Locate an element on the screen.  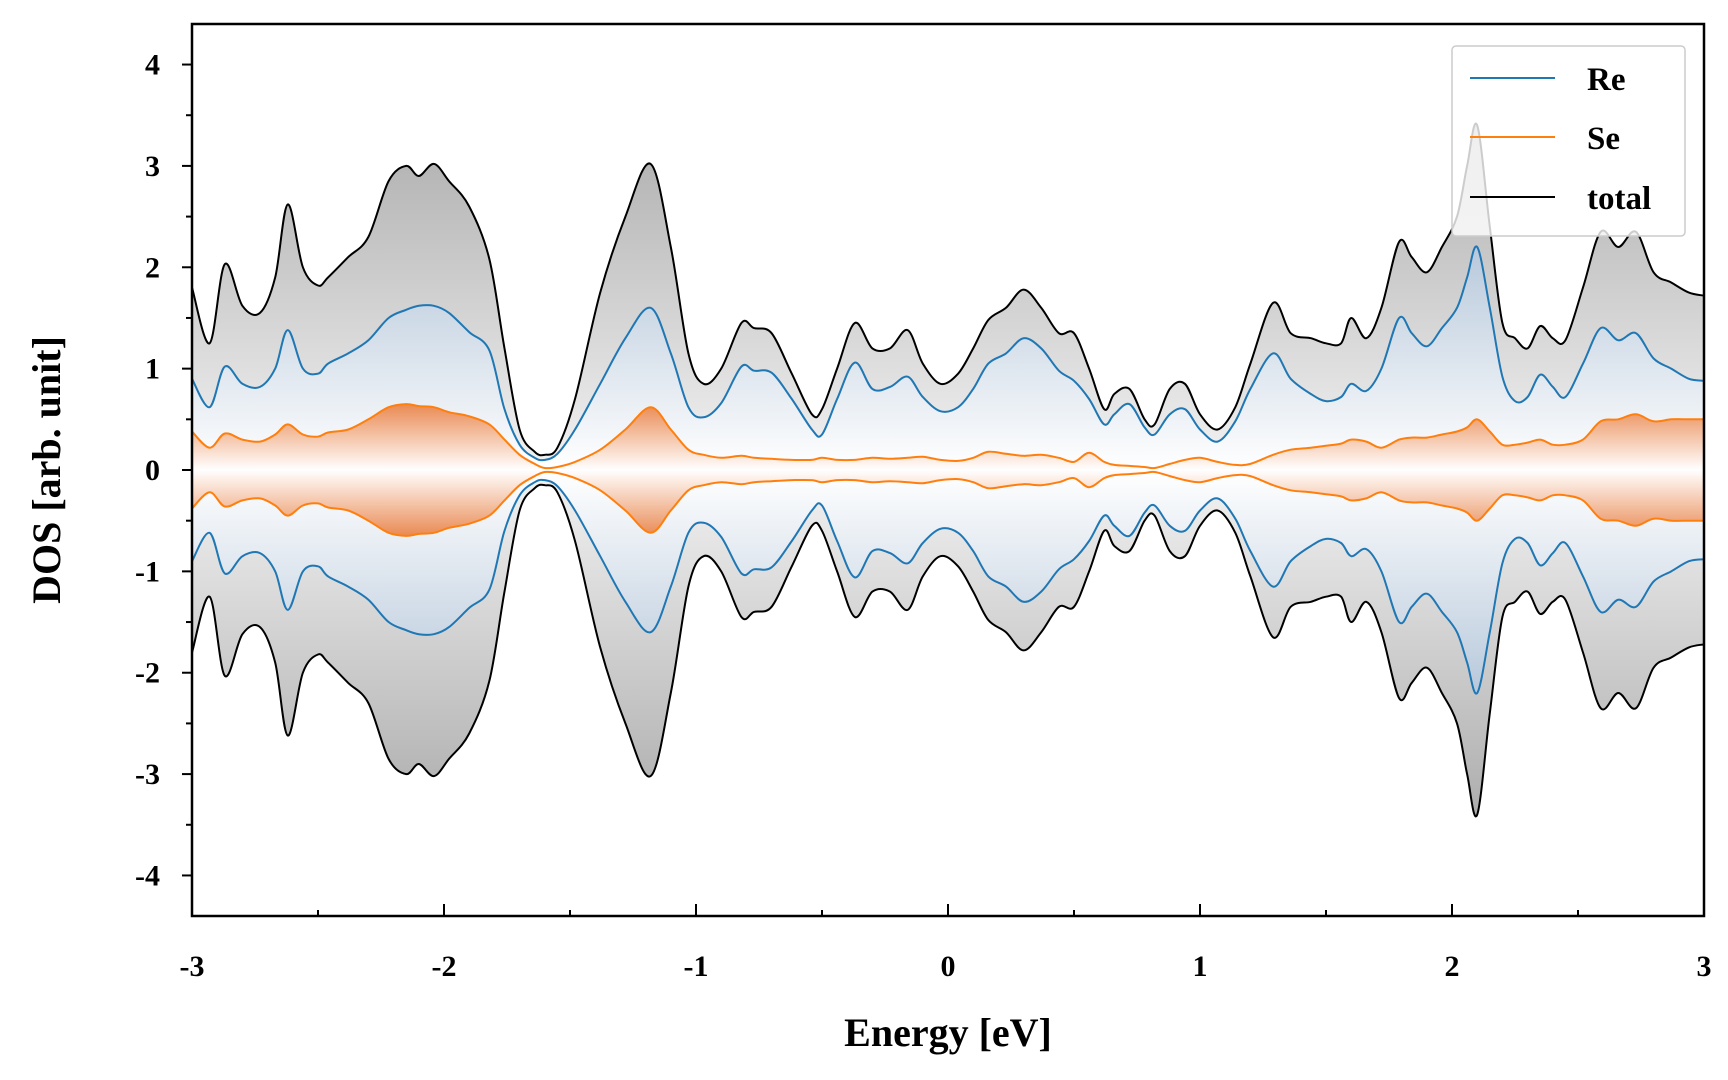
x-tick-label: -2 is located at coordinates (444, 966).